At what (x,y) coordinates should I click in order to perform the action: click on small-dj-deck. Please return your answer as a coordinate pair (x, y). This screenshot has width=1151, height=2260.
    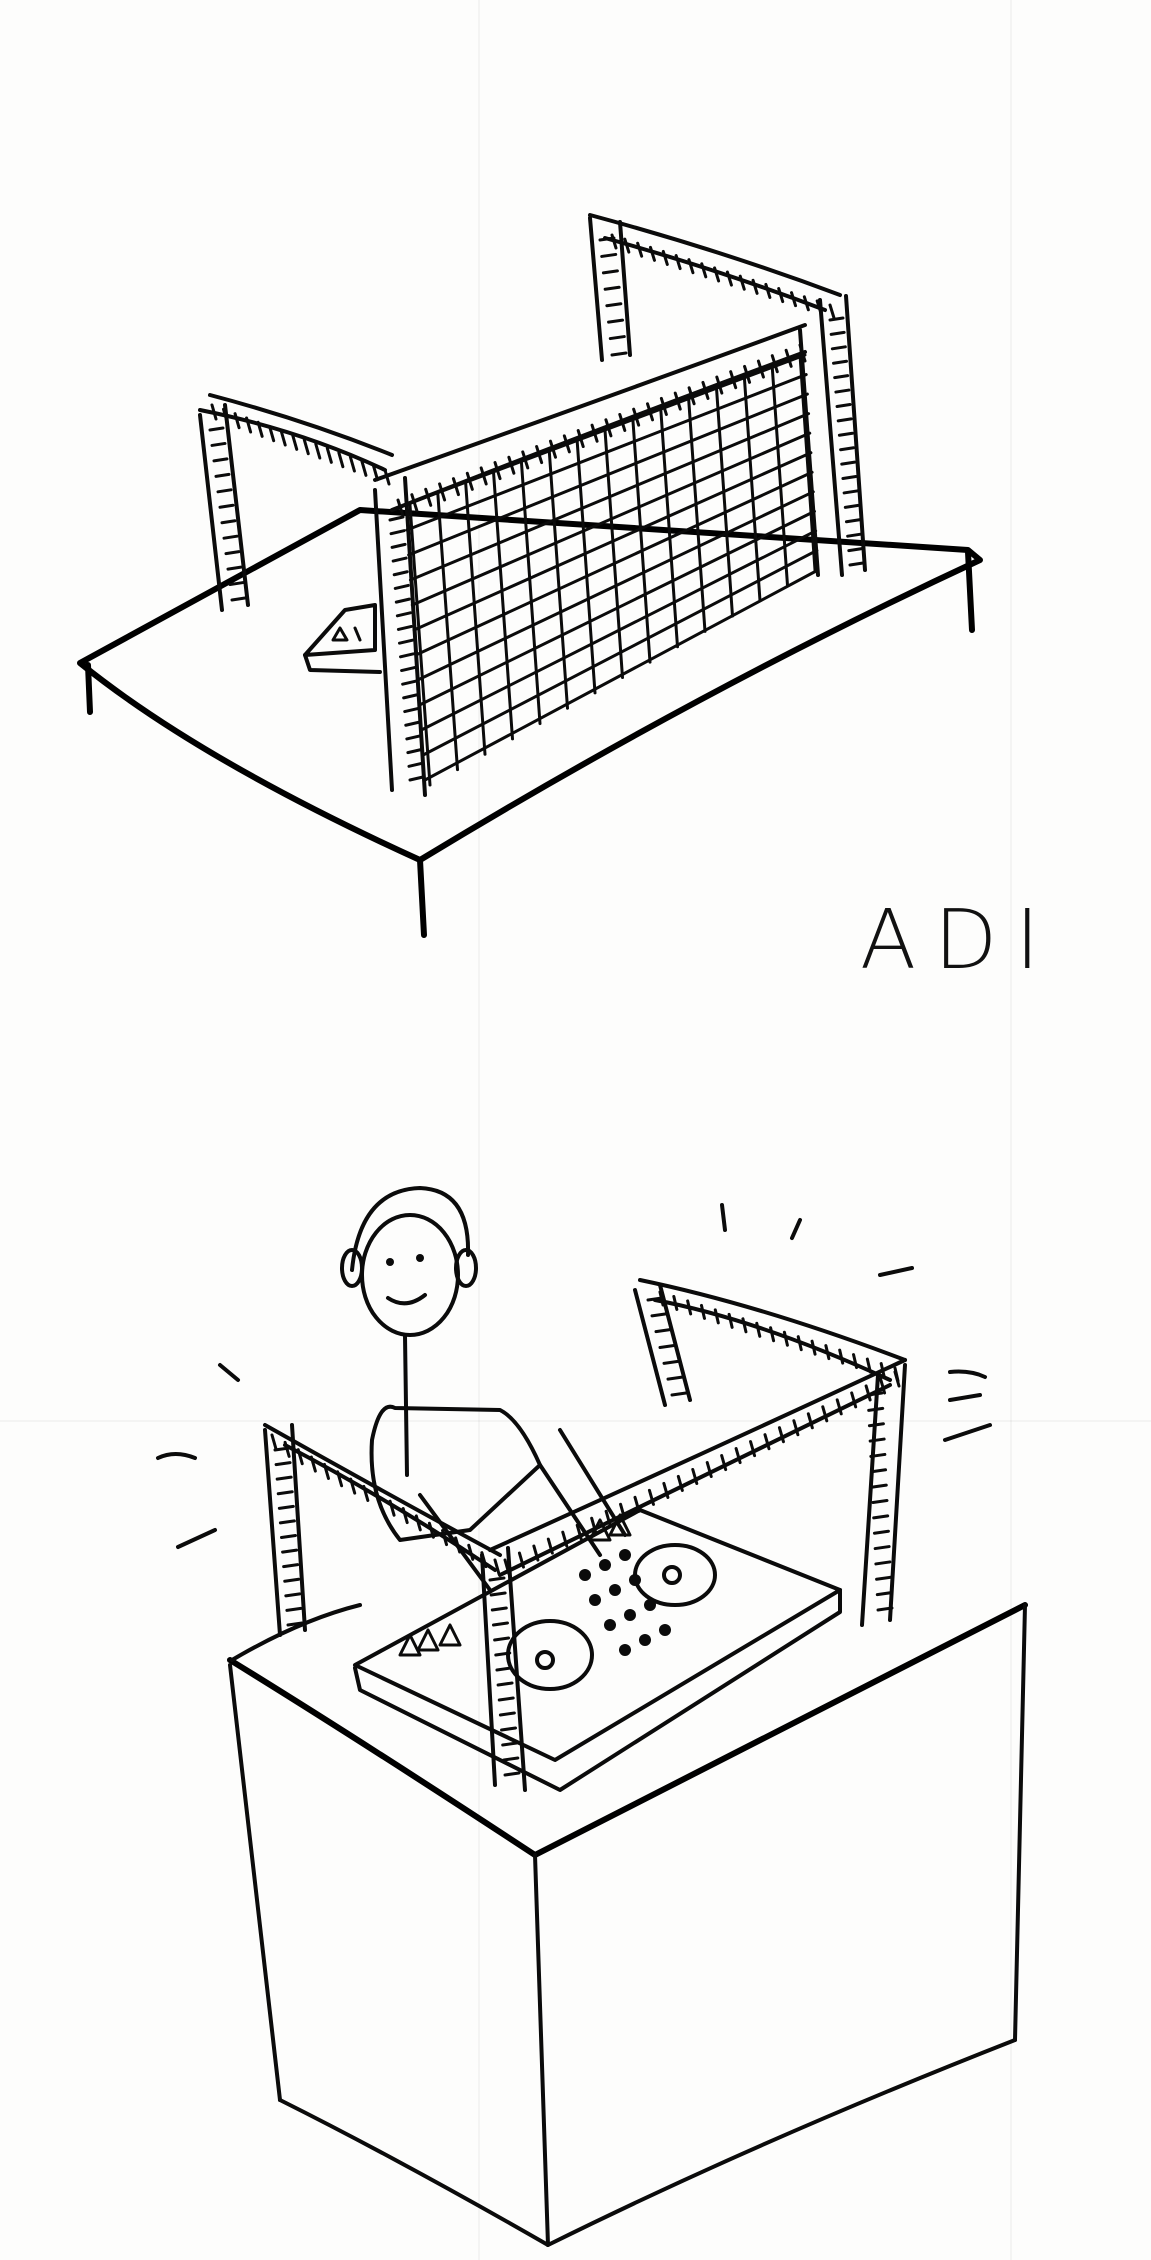
    Looking at the image, I should click on (342, 638).